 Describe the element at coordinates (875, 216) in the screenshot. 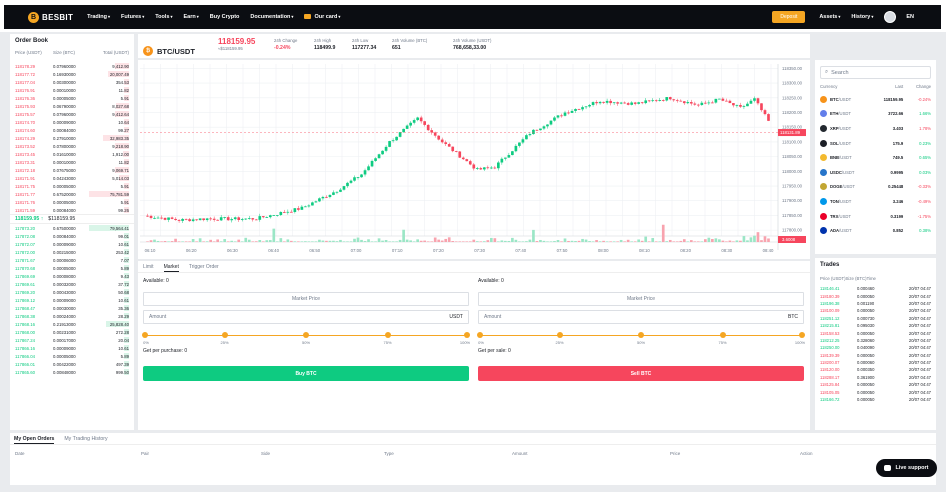

I see `market-row: TRX/USDT 0.3199 -1.75%` at that location.